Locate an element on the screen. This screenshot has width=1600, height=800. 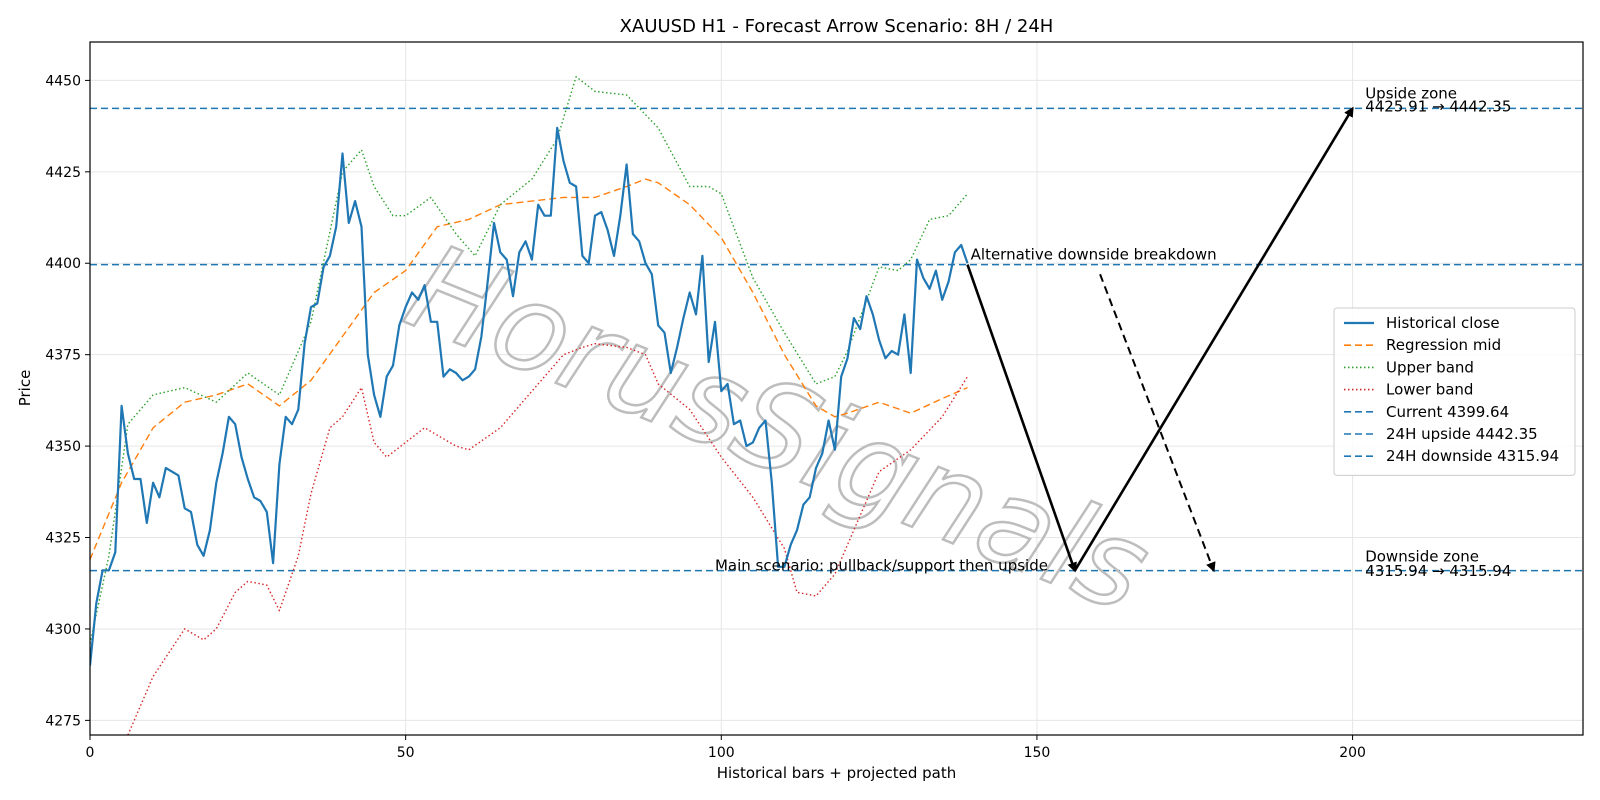
annotation-text: Downside zone is located at coordinates (1422, 556).